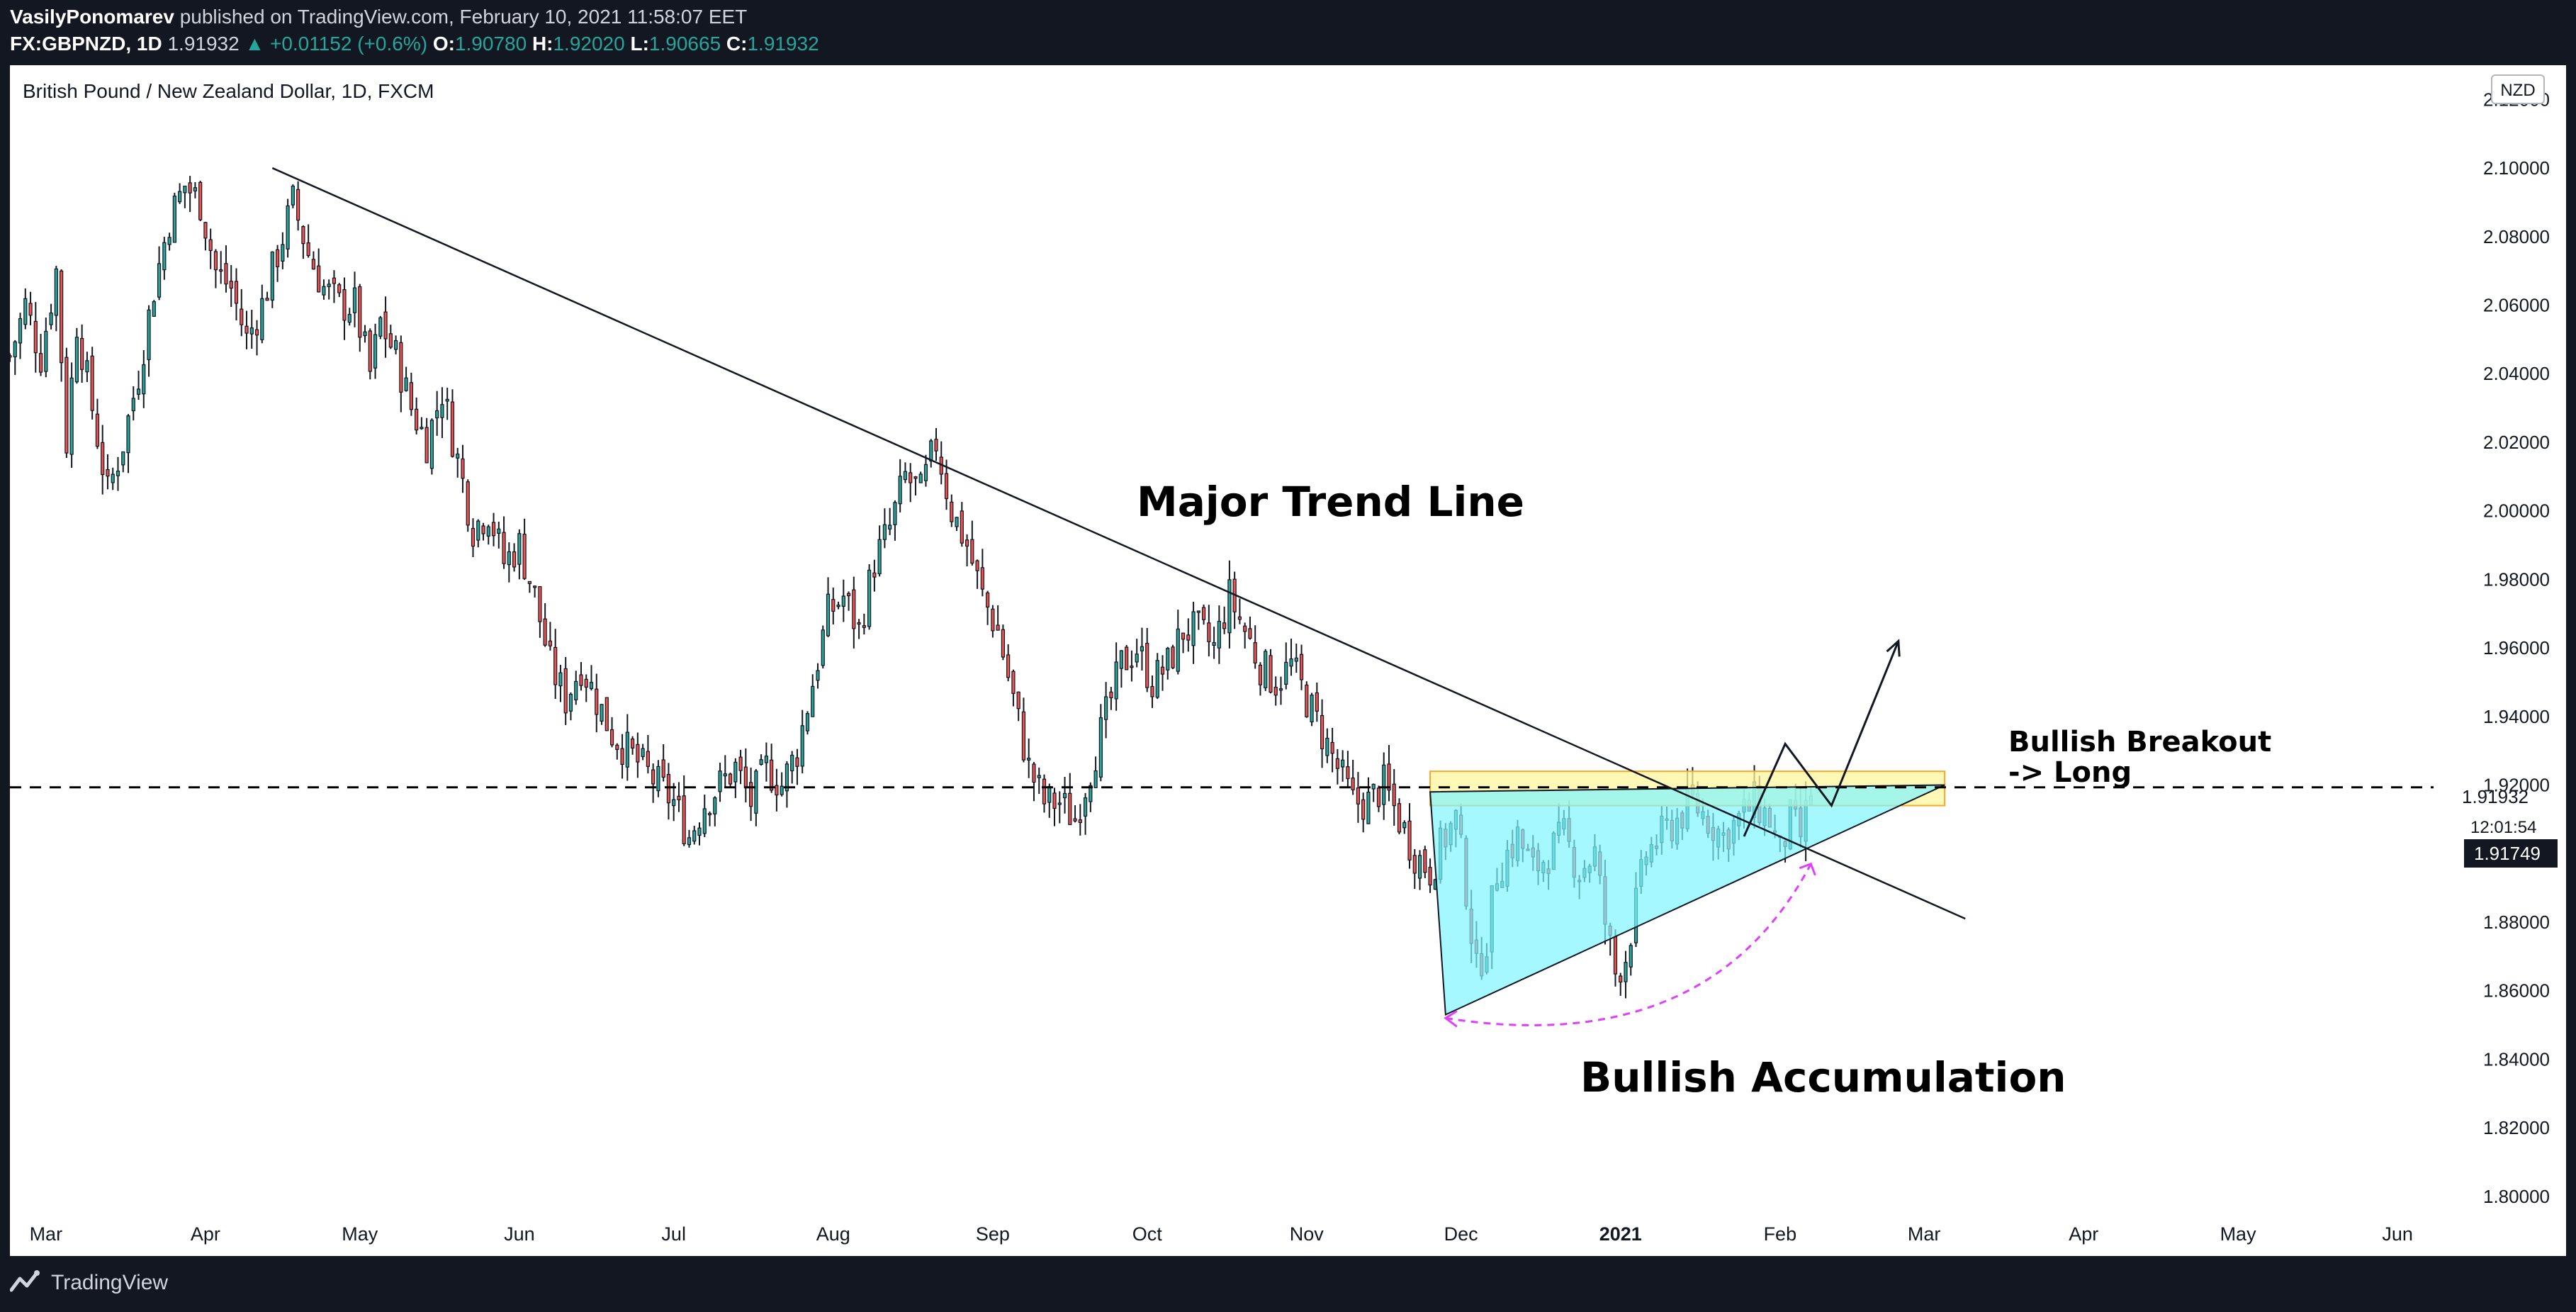 This screenshot has height=1312, width=2576. What do you see at coordinates (542, 44) in the screenshot?
I see `high-label: H:` at bounding box center [542, 44].